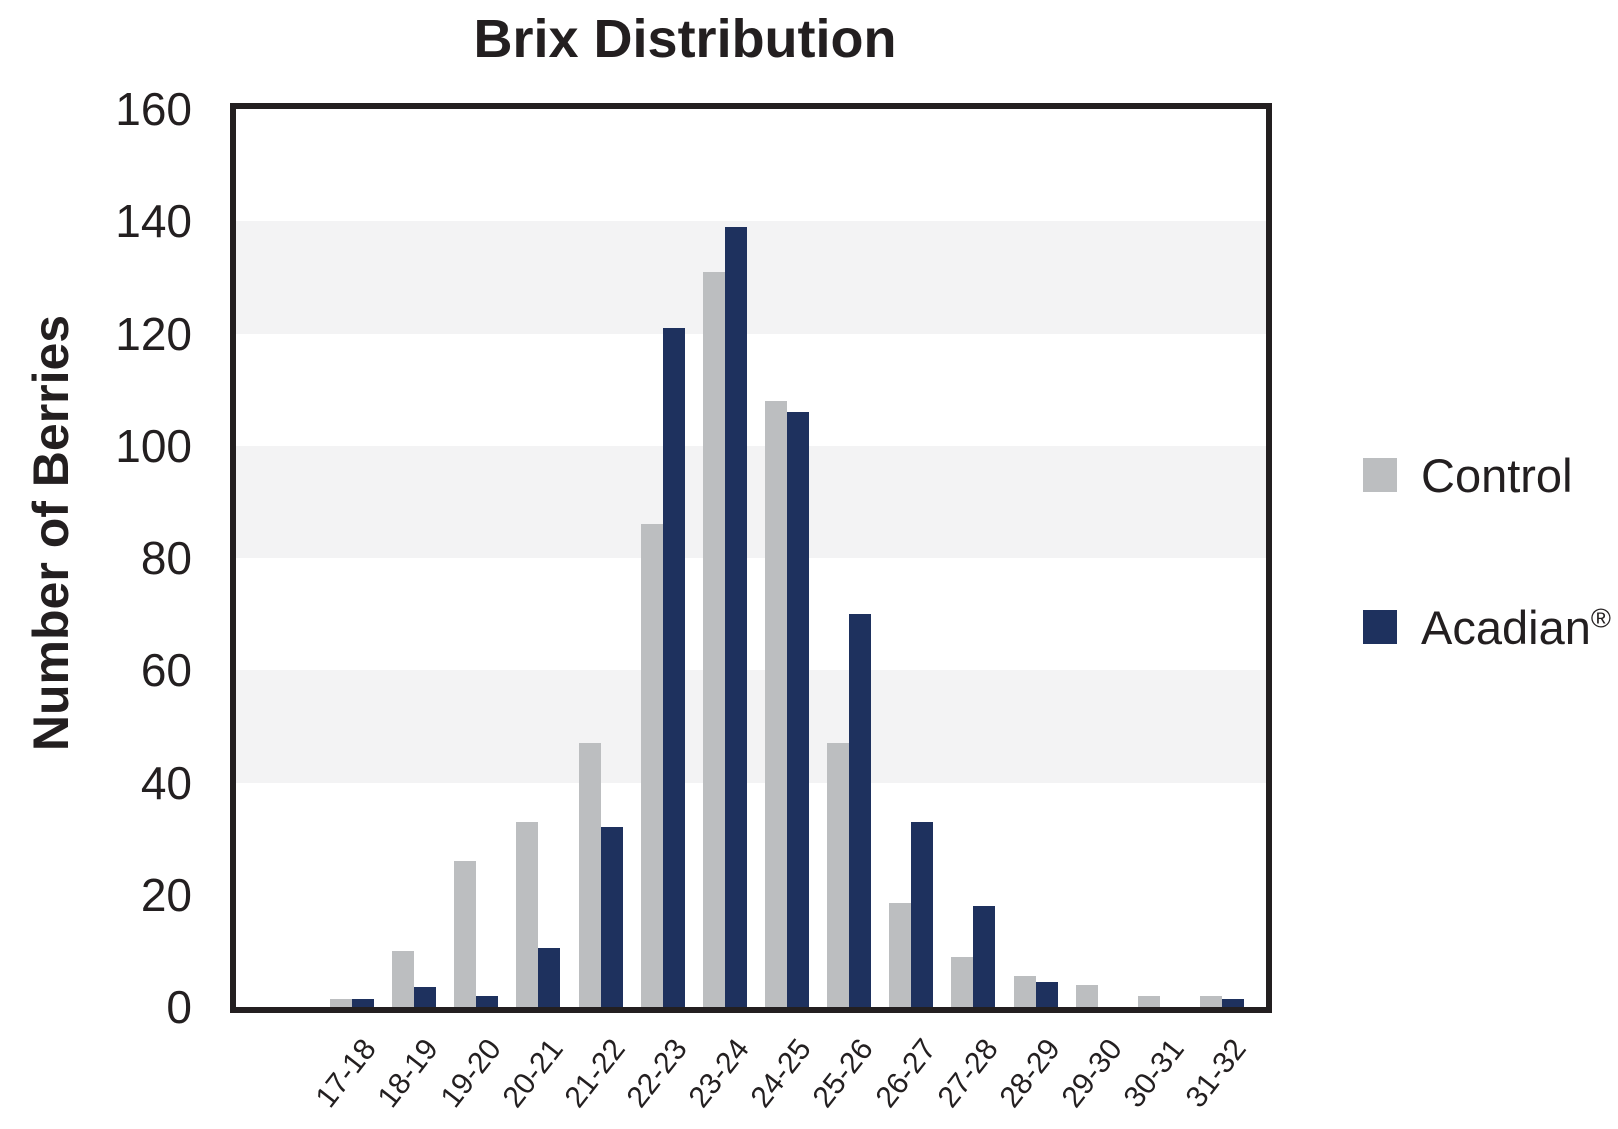 The height and width of the screenshot is (1129, 1618). Describe the element at coordinates (408, 1073) in the screenshot. I see `x-axis-tick-label: 18-19` at that location.